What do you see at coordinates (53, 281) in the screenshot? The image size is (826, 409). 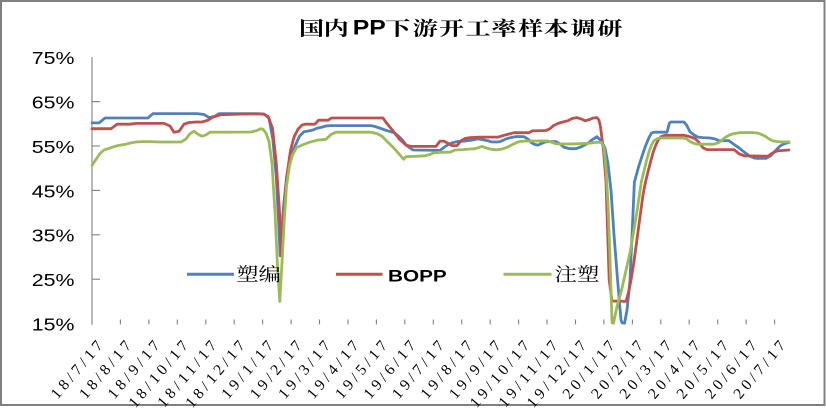 I see `svg-text: 25%` at bounding box center [53, 281].